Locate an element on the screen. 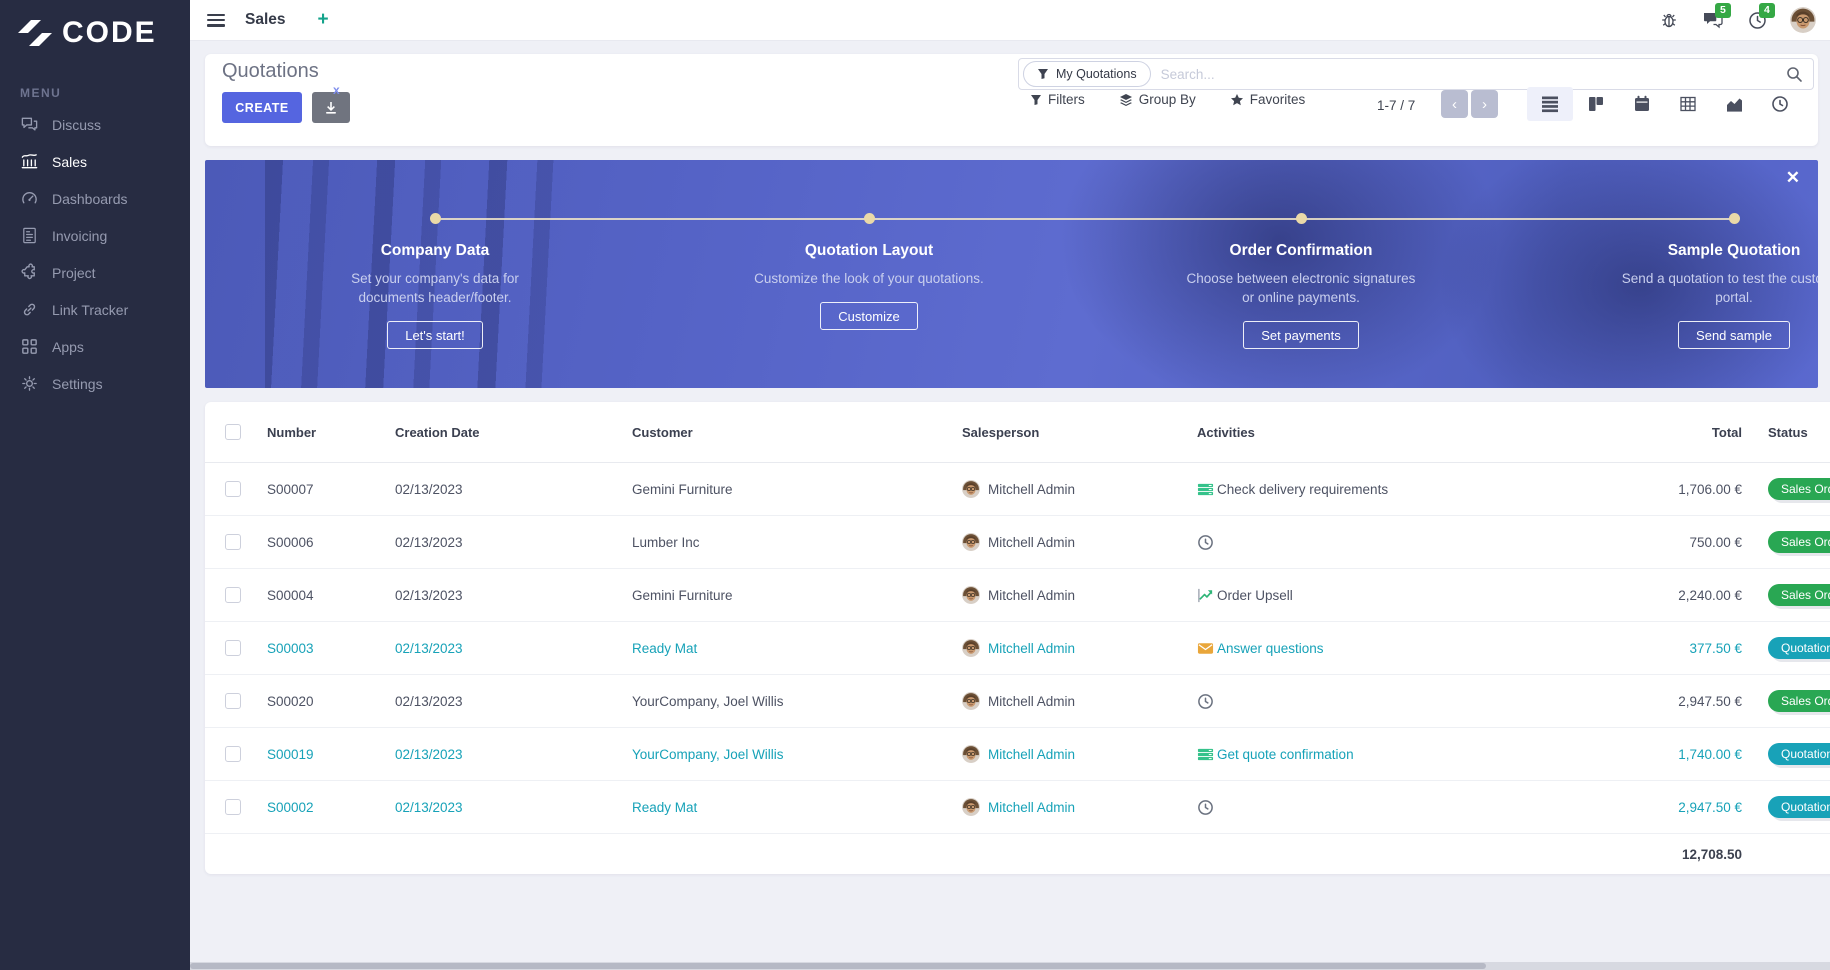 The image size is (1830, 970). cell-number: S00002 is located at coordinates (290, 807).